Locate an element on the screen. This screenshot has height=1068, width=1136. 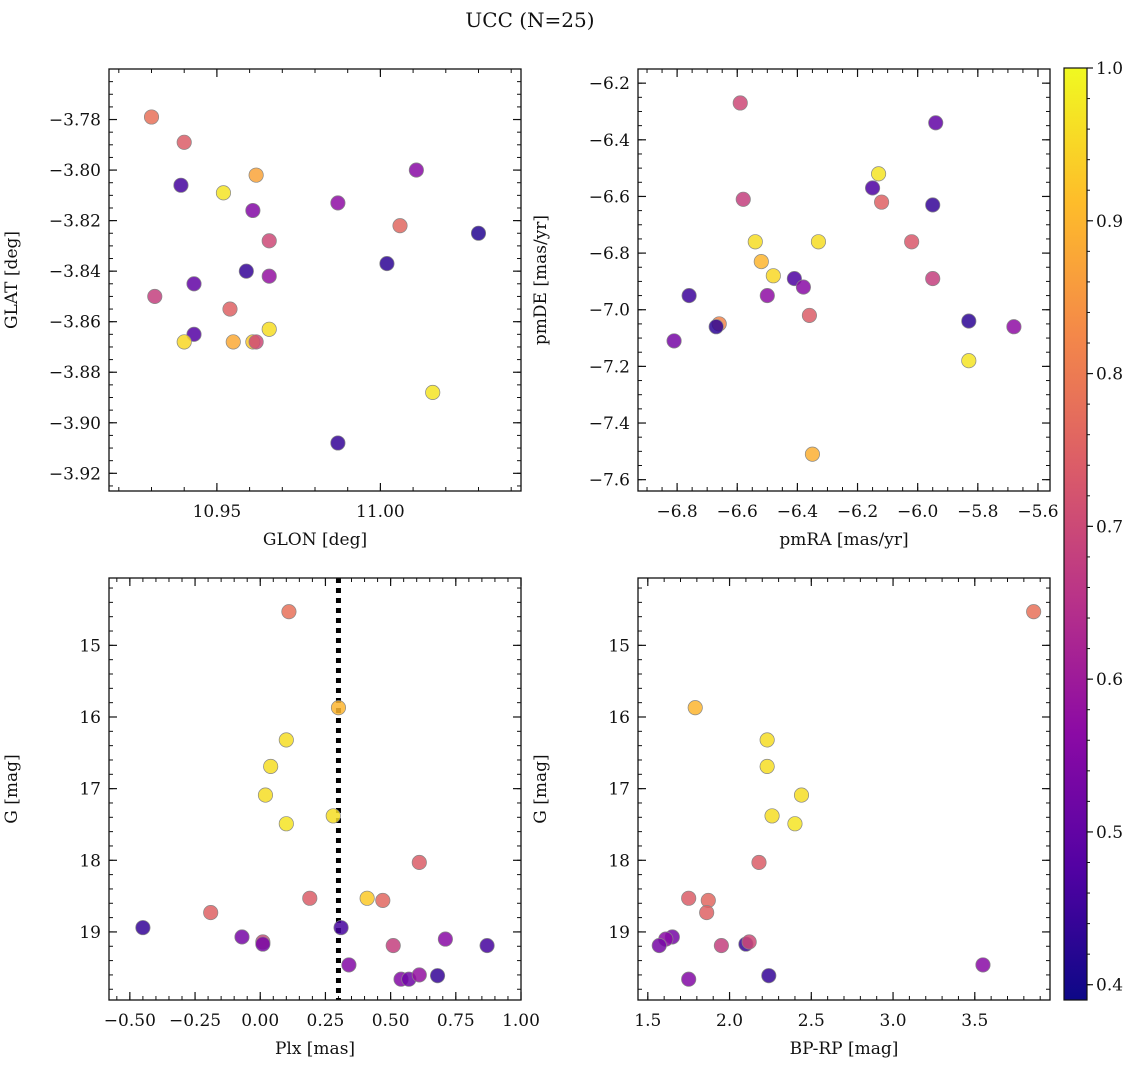
x-tick-label: −0.25 is located at coordinates (195, 1021).